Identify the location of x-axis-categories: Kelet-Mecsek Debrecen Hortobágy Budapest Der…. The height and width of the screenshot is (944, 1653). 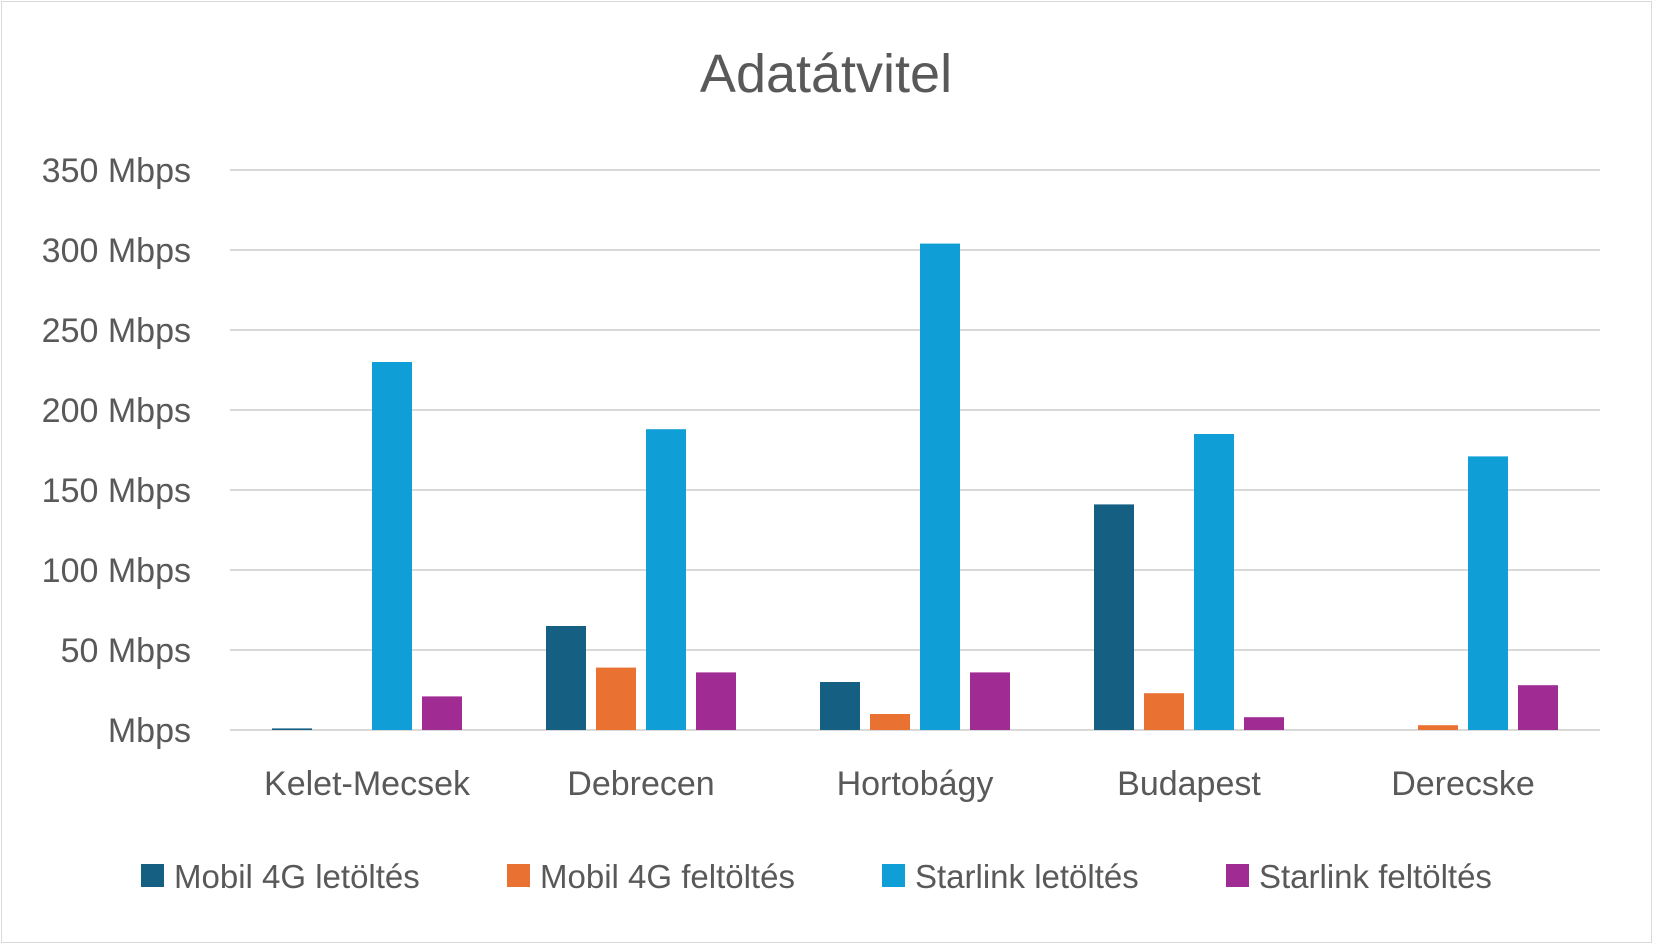
(899, 784).